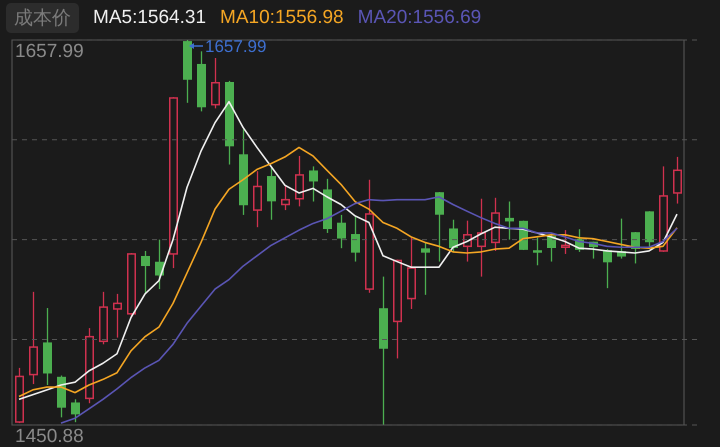 The height and width of the screenshot is (447, 720). Describe the element at coordinates (420, 18) in the screenshot. I see `text: MA20:1556.69` at that location.